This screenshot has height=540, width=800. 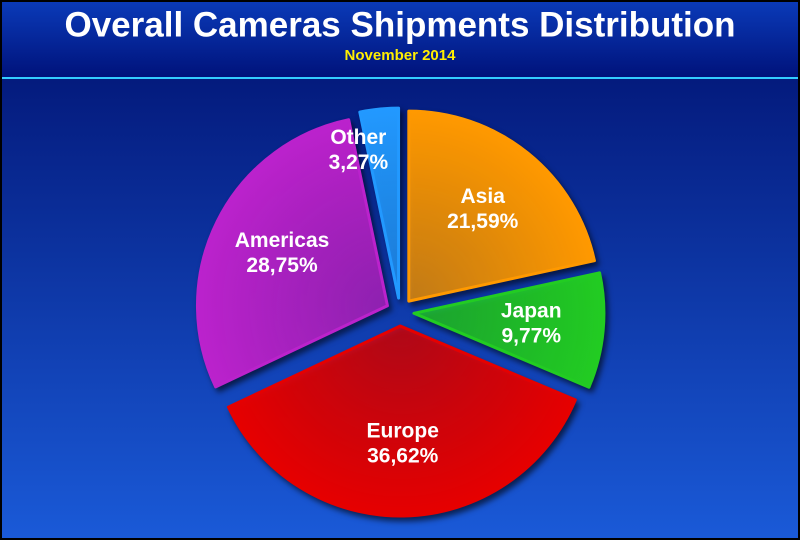 What do you see at coordinates (359, 162) in the screenshot?
I see `slice-value-label: 3,27%` at bounding box center [359, 162].